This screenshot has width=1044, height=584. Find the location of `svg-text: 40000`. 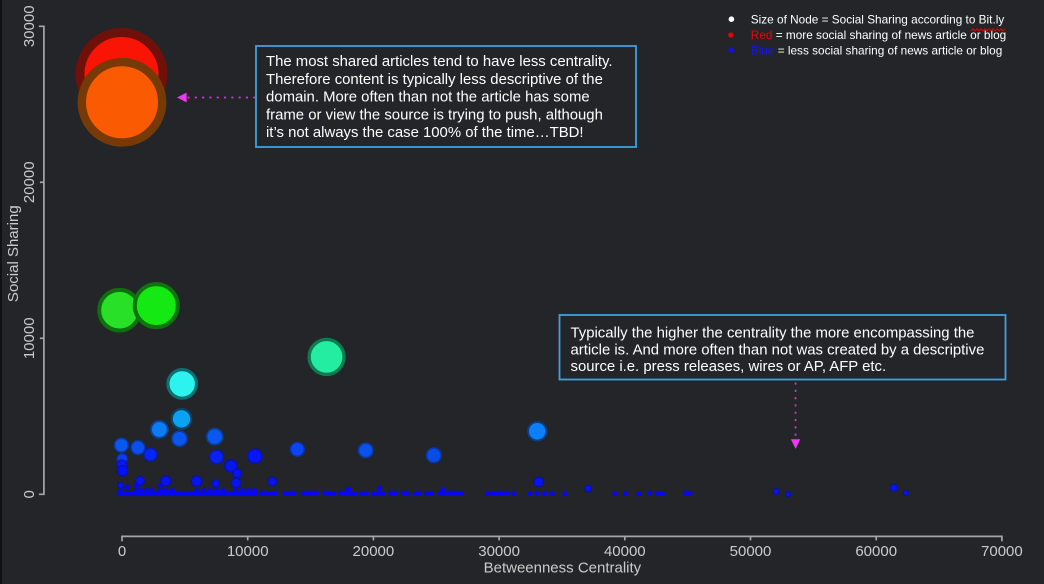

svg-text: 40000 is located at coordinates (625, 551).